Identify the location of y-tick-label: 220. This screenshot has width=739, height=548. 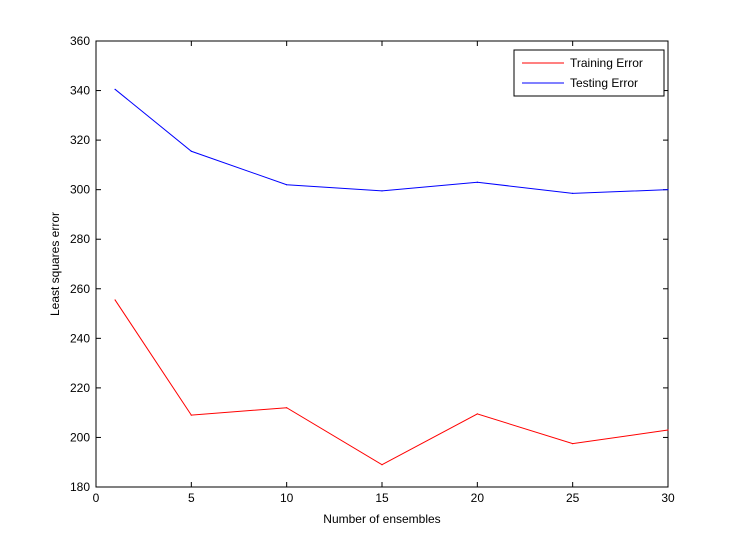
(80, 388).